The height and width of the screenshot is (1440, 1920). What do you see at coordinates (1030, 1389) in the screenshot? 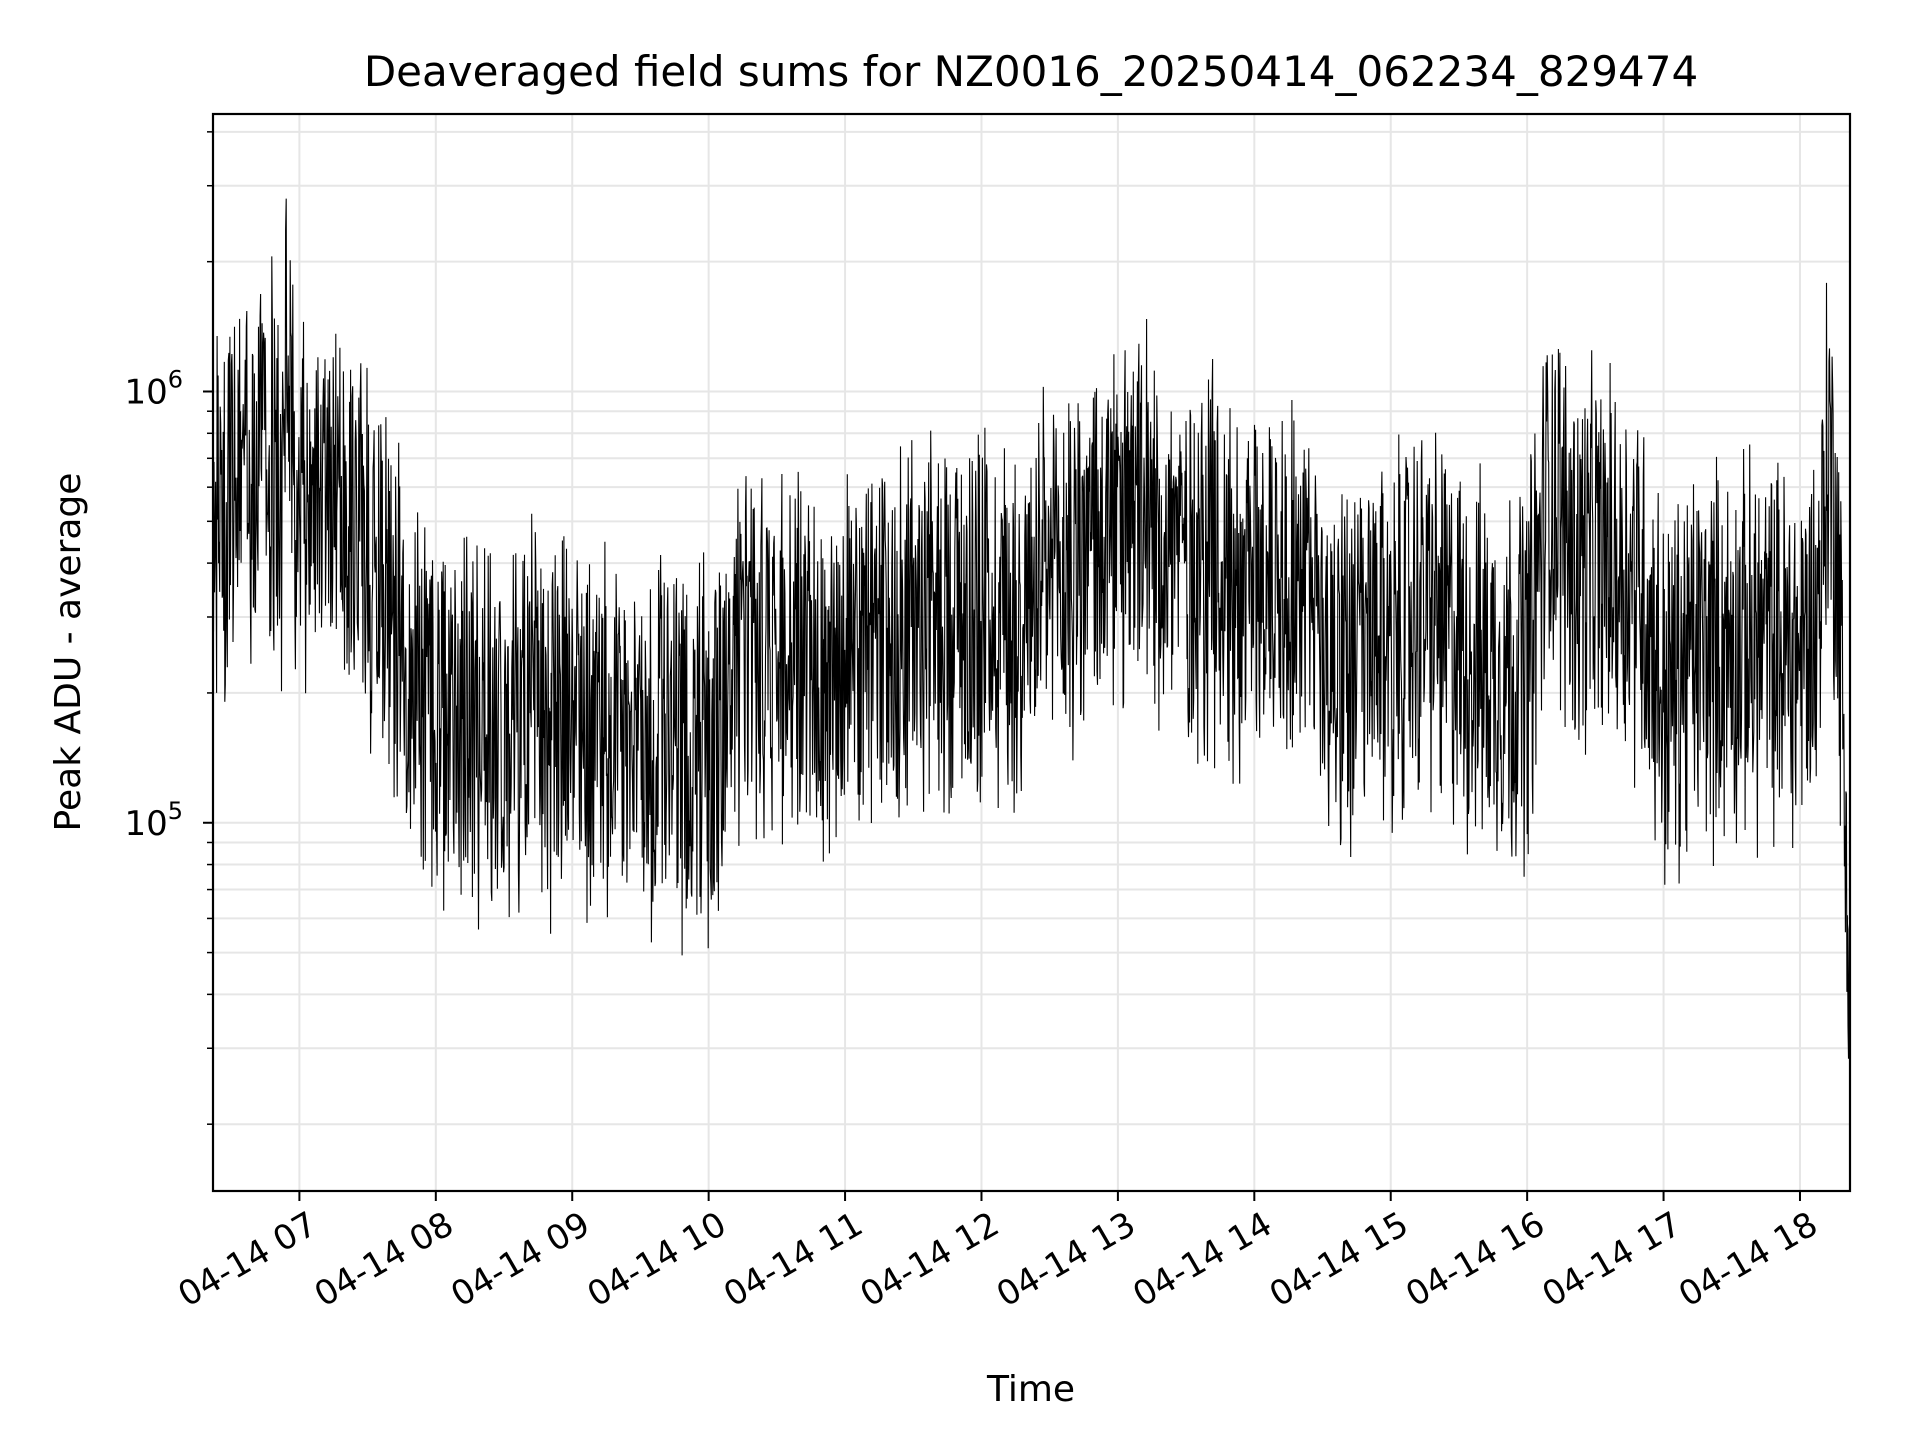
I see `x-axis-label: Time` at bounding box center [1030, 1389].